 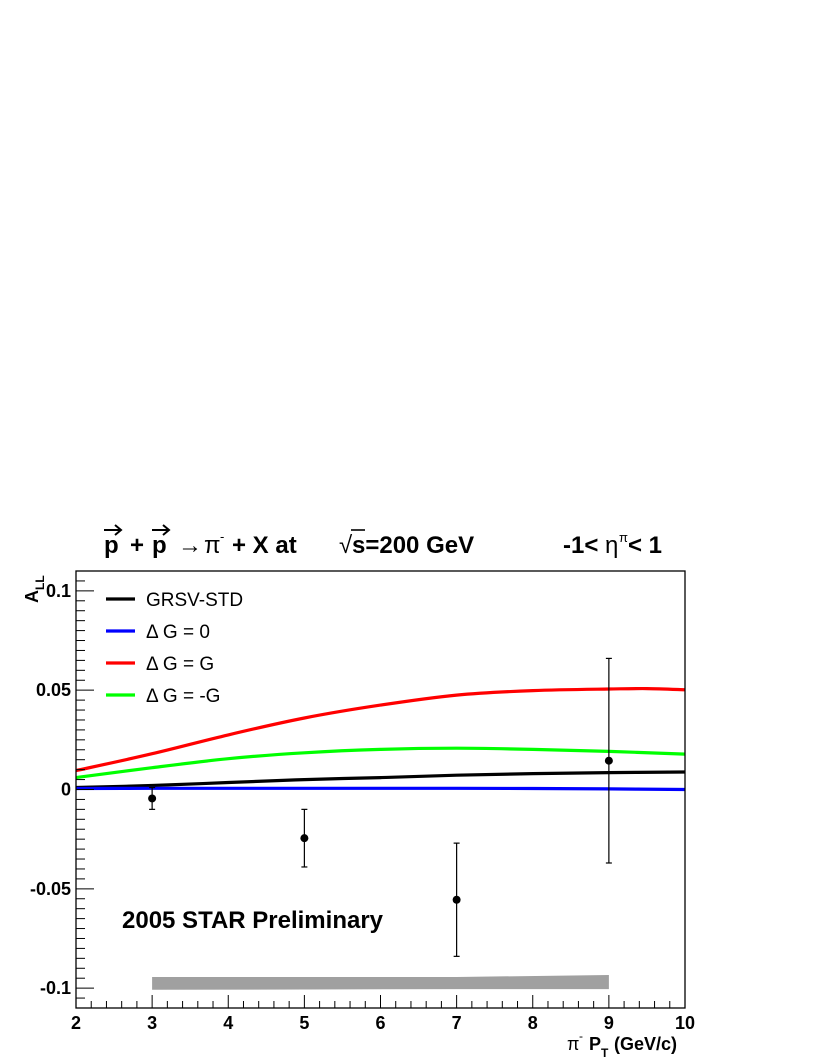 I want to click on y-label-sub: LL, so click(x=40, y=582).